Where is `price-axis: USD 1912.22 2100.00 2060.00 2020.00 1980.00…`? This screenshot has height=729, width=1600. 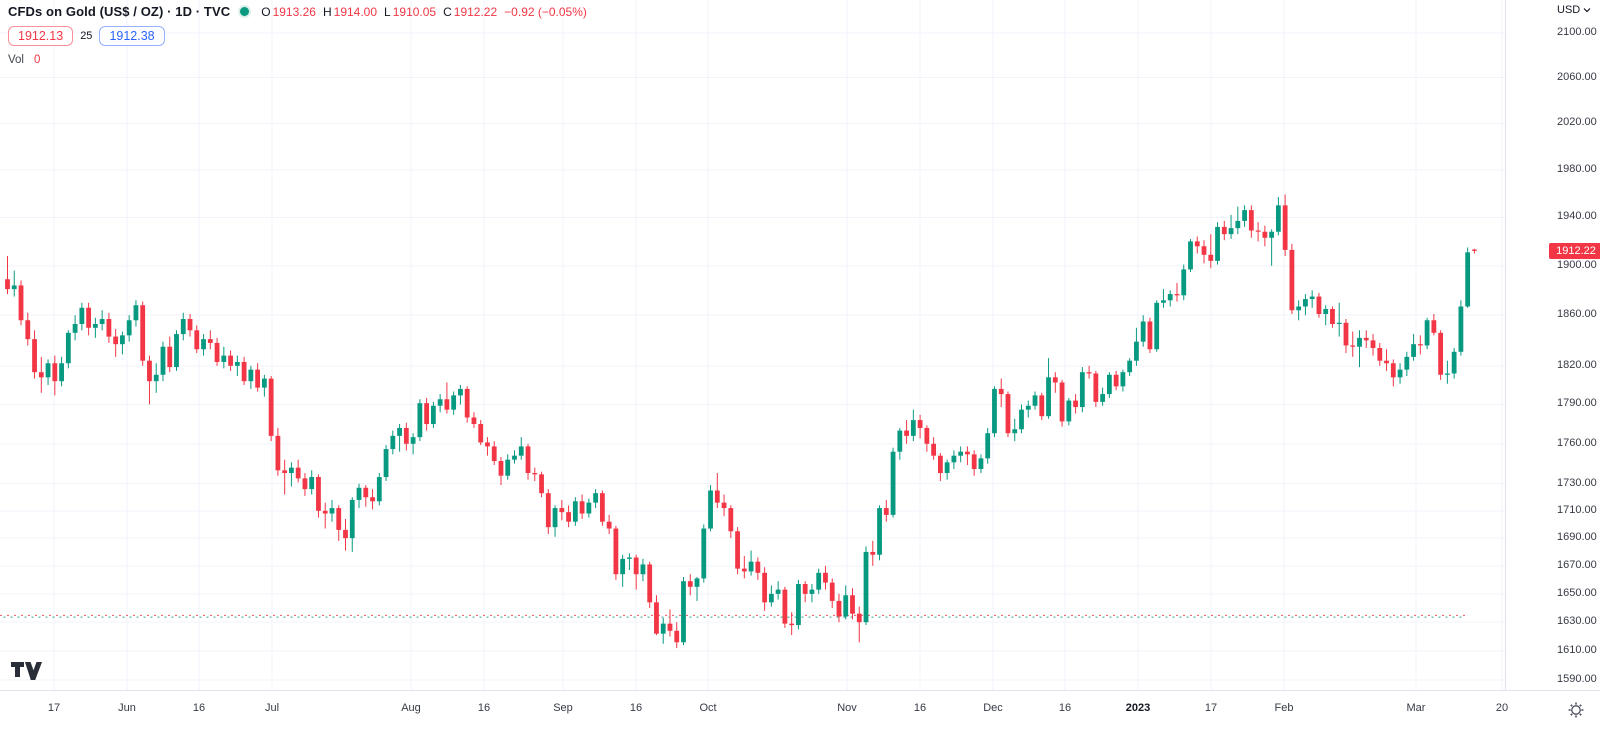
price-axis: USD 1912.22 2100.00 2060.00 2020.00 1980.00… is located at coordinates (1552, 345).